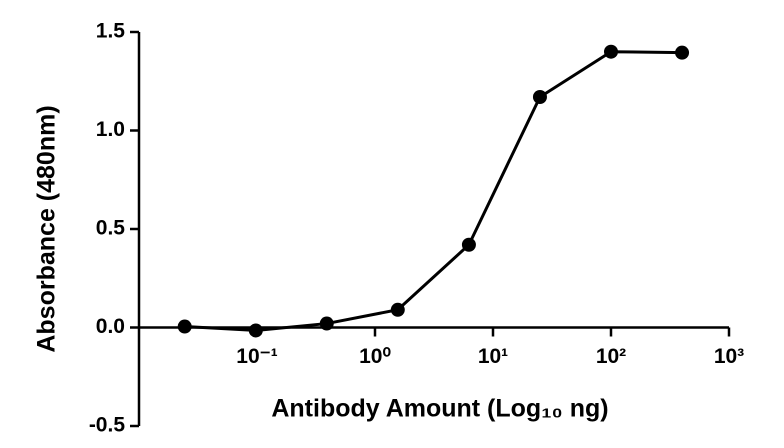 The height and width of the screenshot is (448, 784). What do you see at coordinates (256, 356) in the screenshot?
I see `x-tick-label: 10⁻¹` at bounding box center [256, 356].